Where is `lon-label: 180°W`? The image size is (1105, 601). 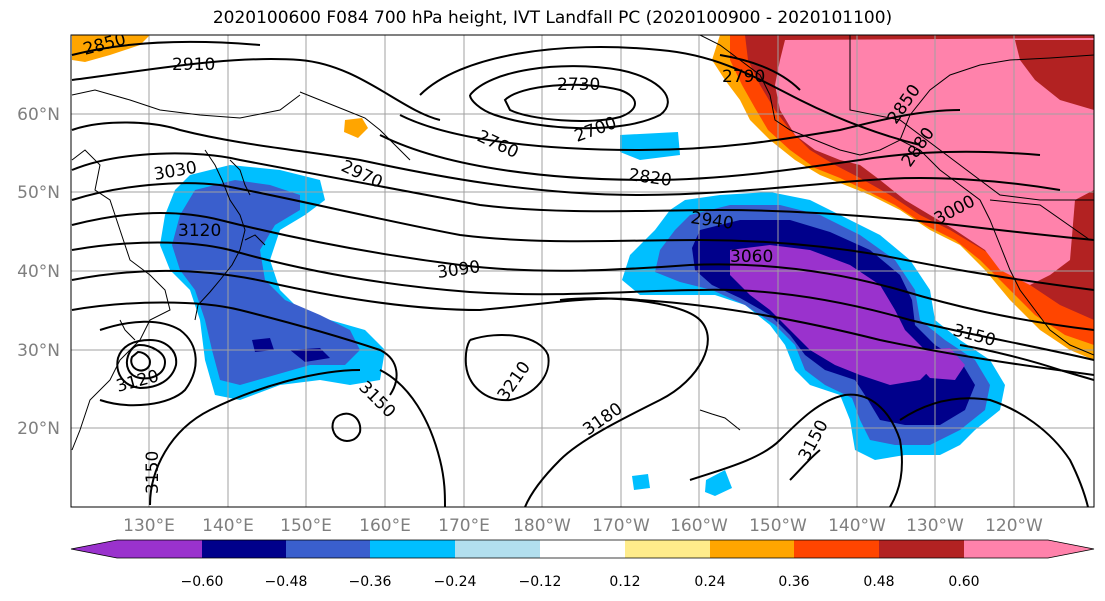
lon-label: 180°W is located at coordinates (542, 526).